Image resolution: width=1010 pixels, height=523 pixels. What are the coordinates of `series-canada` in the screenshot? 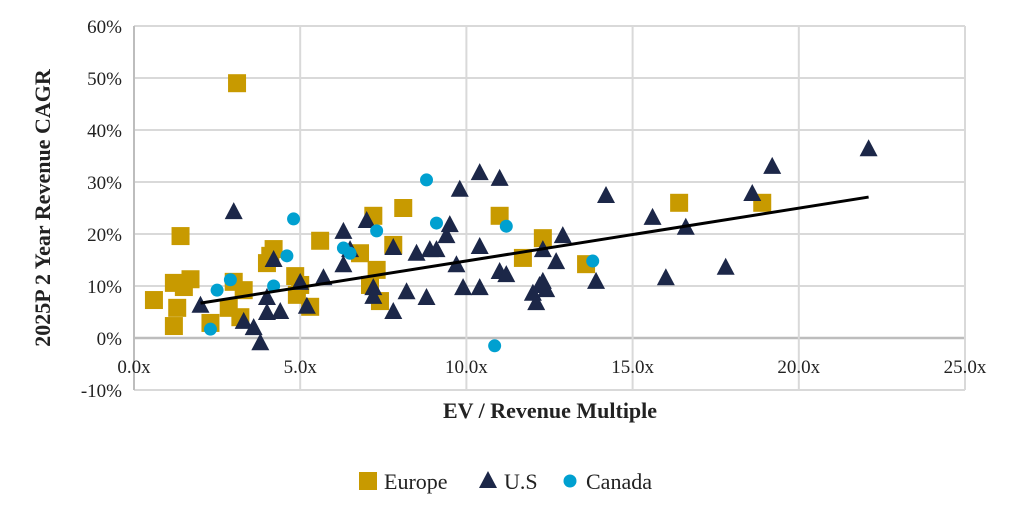 It's located at (401, 263).